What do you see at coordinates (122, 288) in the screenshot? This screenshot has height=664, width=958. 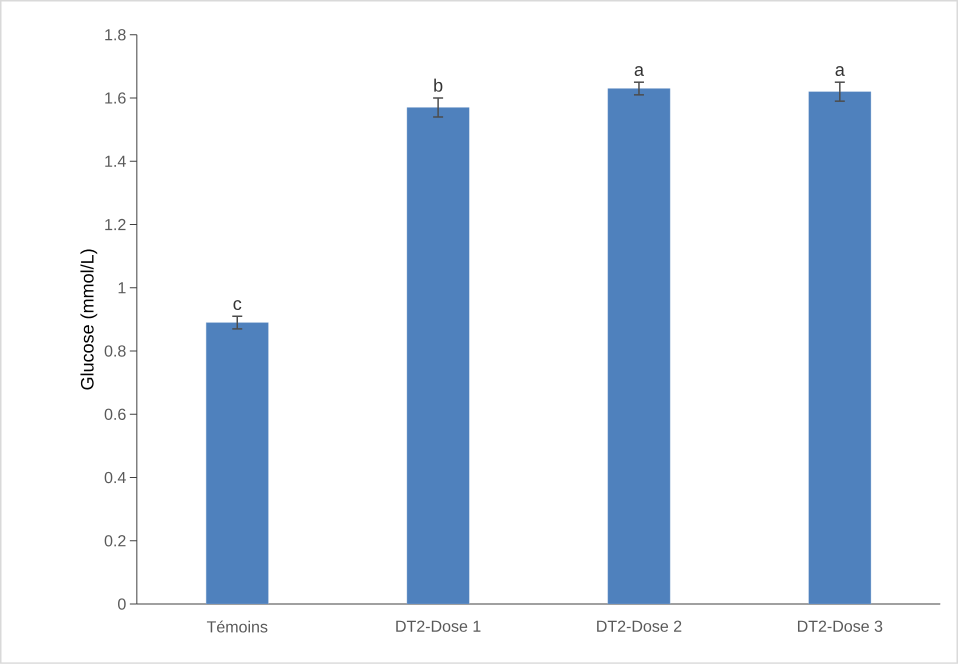 I see `y-tick-label: 1` at bounding box center [122, 288].